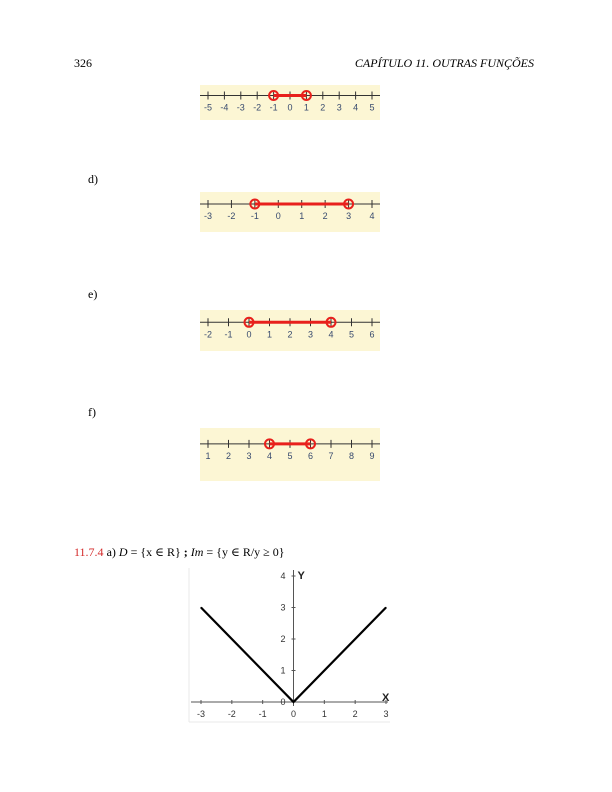 This screenshot has height=792, width=612. I want to click on number-line-d: ‑3 ‑2 ‑1 0 1 2 3 4, so click(290, 212).